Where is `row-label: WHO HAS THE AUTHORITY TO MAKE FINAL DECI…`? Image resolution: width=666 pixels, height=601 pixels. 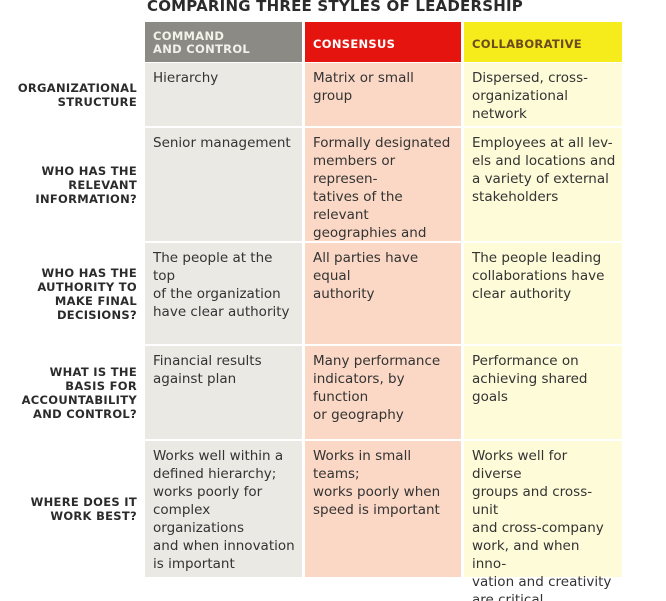 row-label: WHO HAS THE AUTHORITY TO MAKE FINAL DECI… is located at coordinates (87, 293).